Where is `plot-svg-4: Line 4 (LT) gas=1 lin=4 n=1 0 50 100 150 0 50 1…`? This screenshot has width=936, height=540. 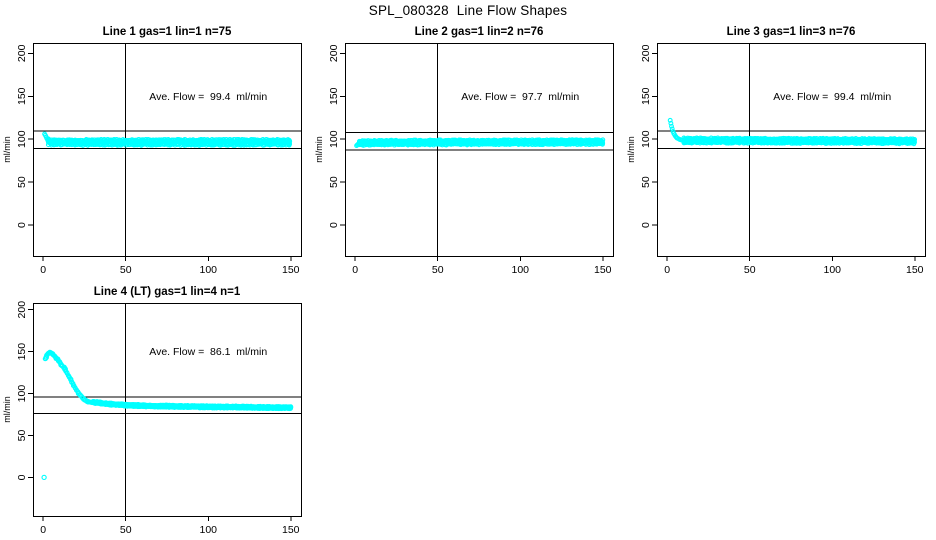
plot-svg-4: Line 4 (LT) gas=1 lin=4 n=1 0 50 100 150 0 50 1… is located at coordinates (152, 411).